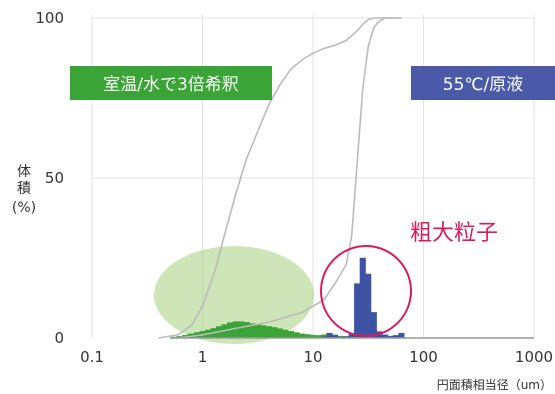  What do you see at coordinates (59, 338) in the screenshot?
I see `y-tick-label-0: 0` at bounding box center [59, 338].